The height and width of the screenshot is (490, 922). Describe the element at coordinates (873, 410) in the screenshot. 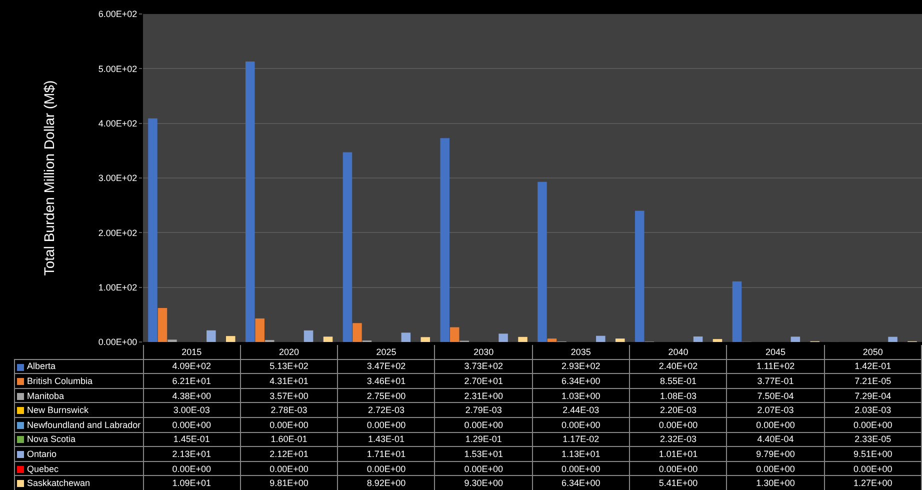

I see `data-label: 2.03E-03` at that location.